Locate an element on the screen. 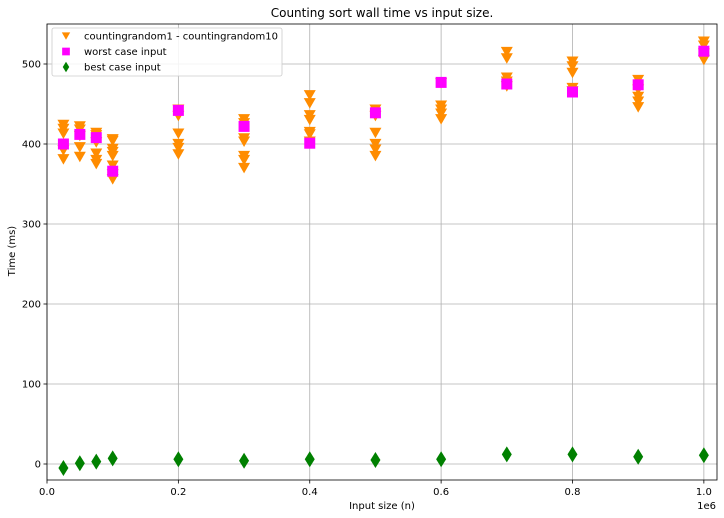  x-tick-label: 0.2 is located at coordinates (178, 492).